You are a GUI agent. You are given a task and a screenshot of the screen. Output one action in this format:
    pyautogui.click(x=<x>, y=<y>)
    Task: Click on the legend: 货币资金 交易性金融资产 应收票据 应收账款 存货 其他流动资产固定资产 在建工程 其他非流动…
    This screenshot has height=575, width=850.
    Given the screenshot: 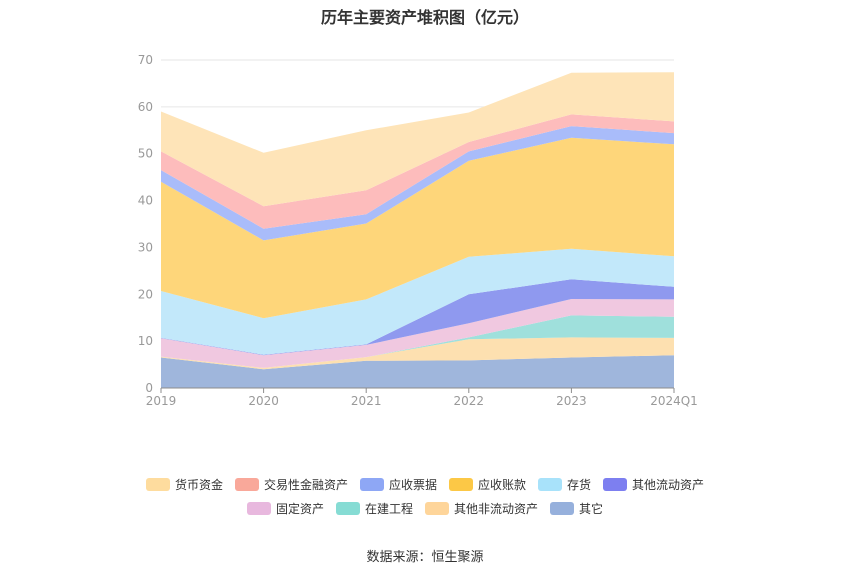 What is the action you would take?
    pyautogui.click(x=425, y=496)
    